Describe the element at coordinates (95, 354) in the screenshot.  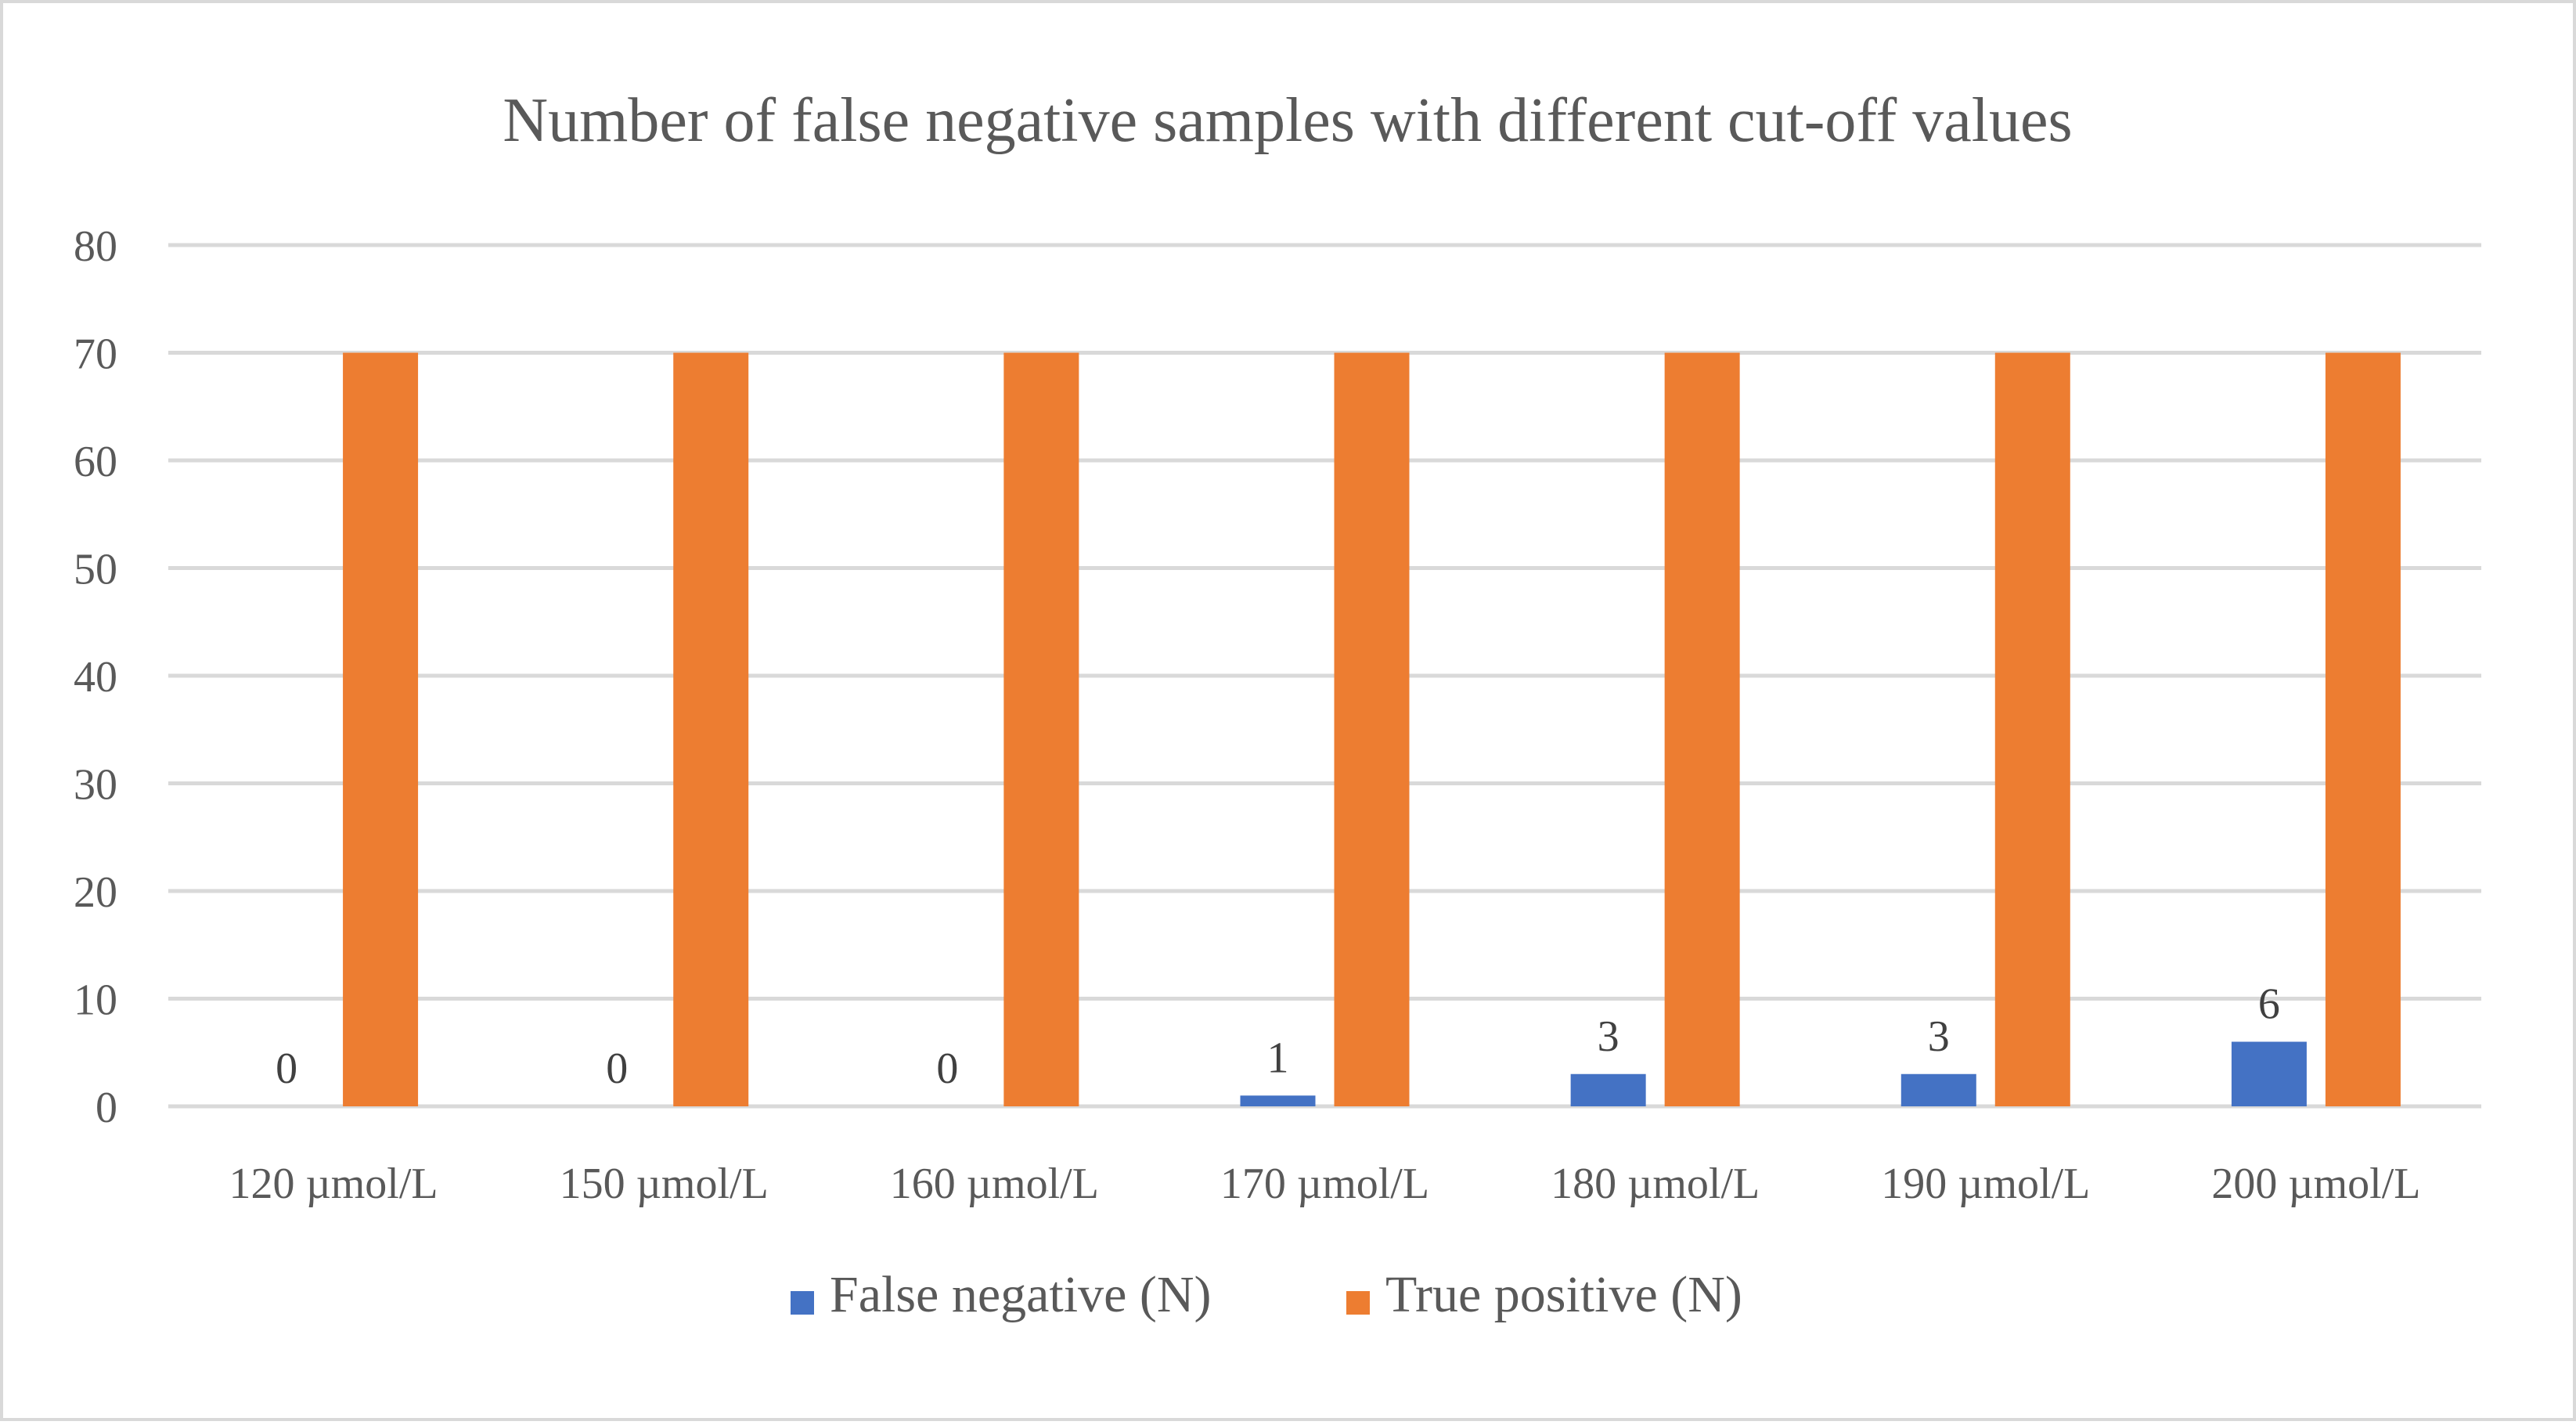
I see `y-tick-label: 70` at that location.